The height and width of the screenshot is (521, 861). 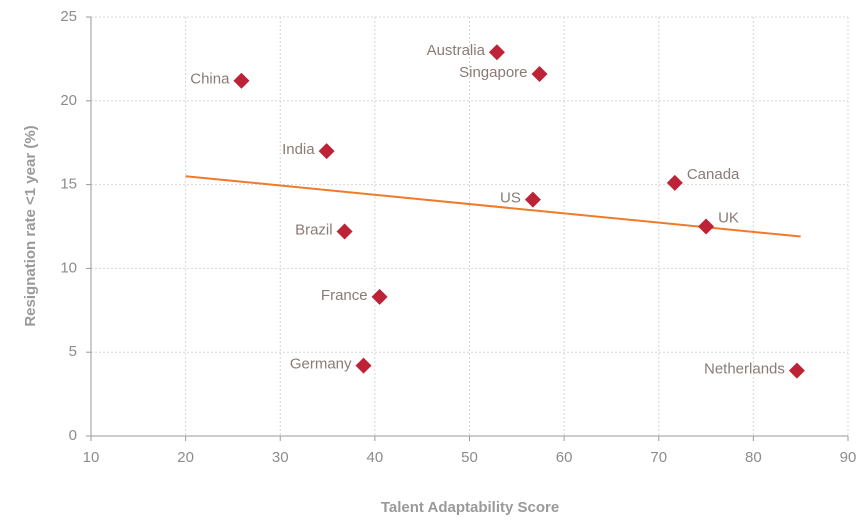 I want to click on point-label: Singapore, so click(x=493, y=72).